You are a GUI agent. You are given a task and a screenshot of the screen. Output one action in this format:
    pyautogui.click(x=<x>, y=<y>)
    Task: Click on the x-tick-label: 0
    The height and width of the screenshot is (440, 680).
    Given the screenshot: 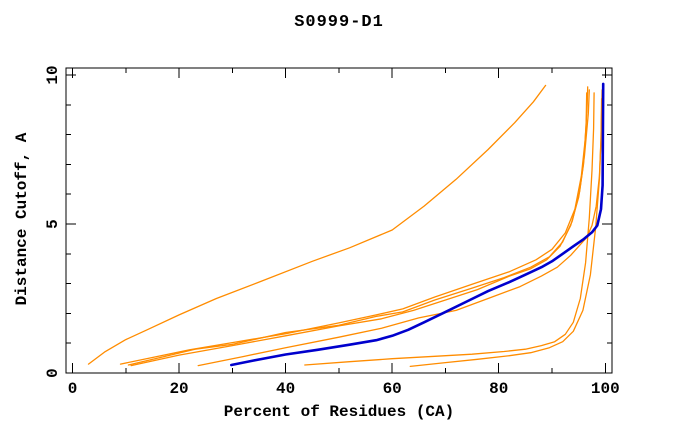 What is the action you would take?
    pyautogui.click(x=73, y=389)
    